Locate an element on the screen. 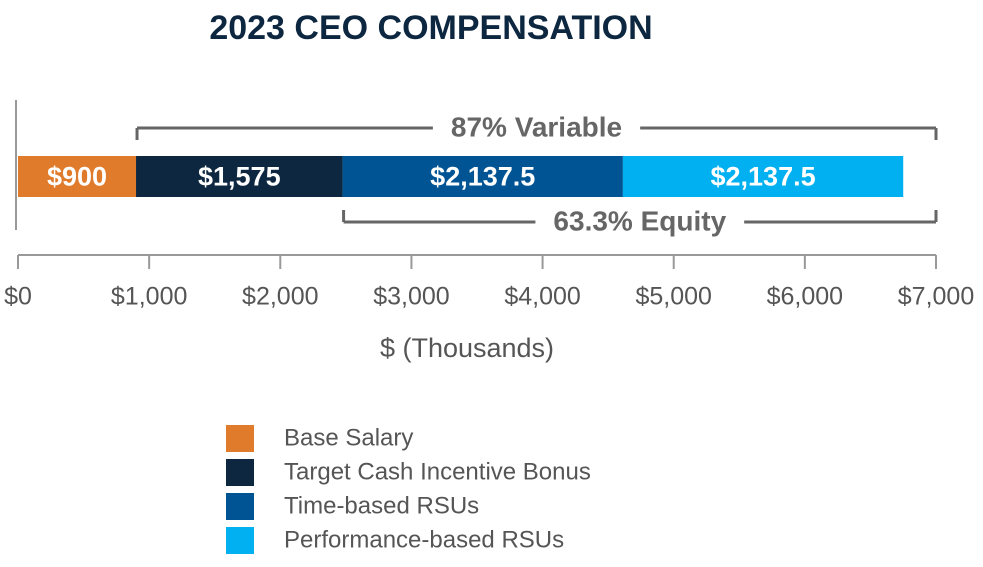 Image resolution: width=983 pixels, height=567 pixels. data-label: $900 is located at coordinates (77, 177).